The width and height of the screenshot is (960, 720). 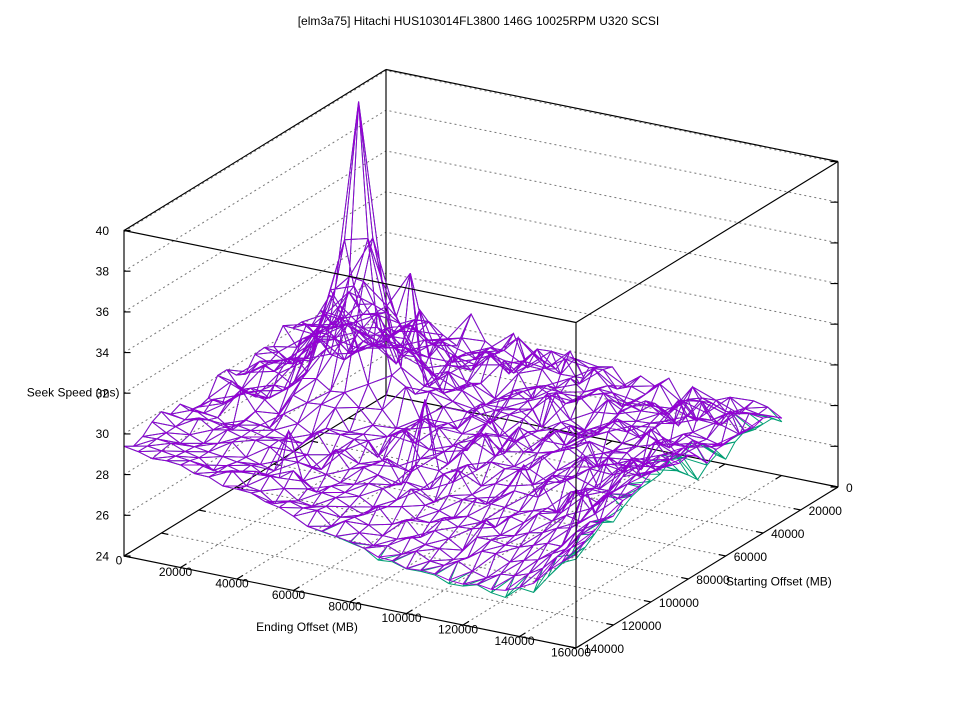 I want to click on svg-text: 34, so click(x=103, y=353).